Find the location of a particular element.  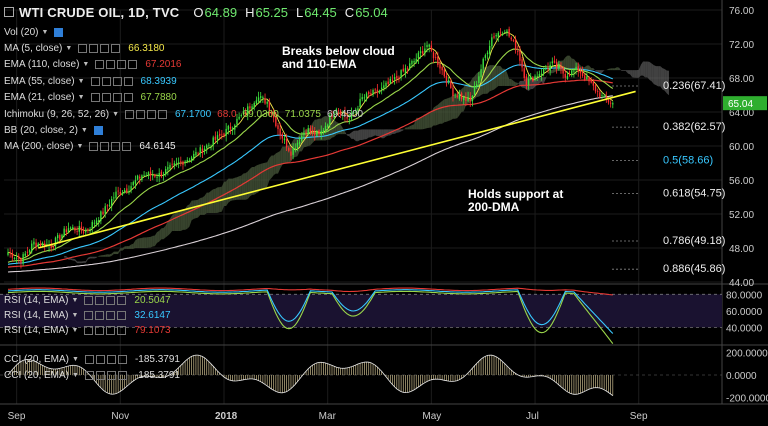

indicator-row: RSI (14, EMA) ▼ 32.6147 is located at coordinates (87, 315).